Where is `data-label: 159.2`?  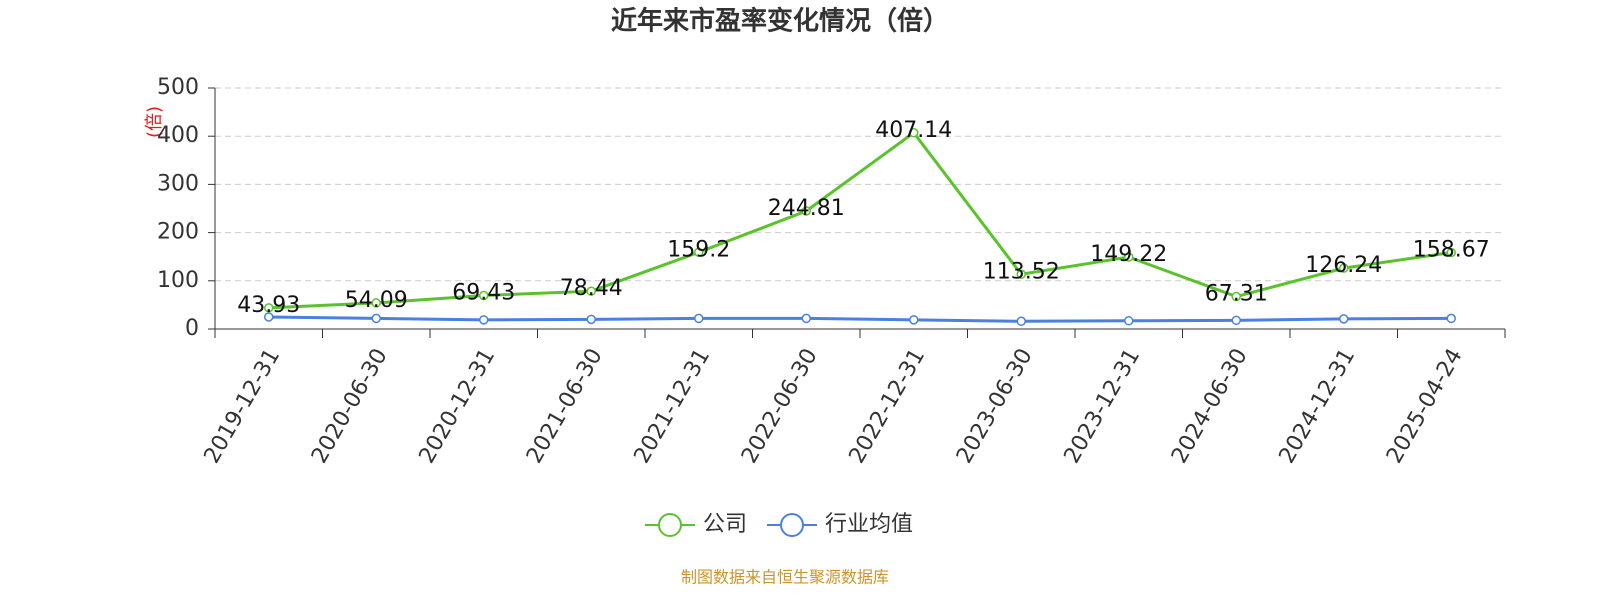 data-label: 159.2 is located at coordinates (698, 249).